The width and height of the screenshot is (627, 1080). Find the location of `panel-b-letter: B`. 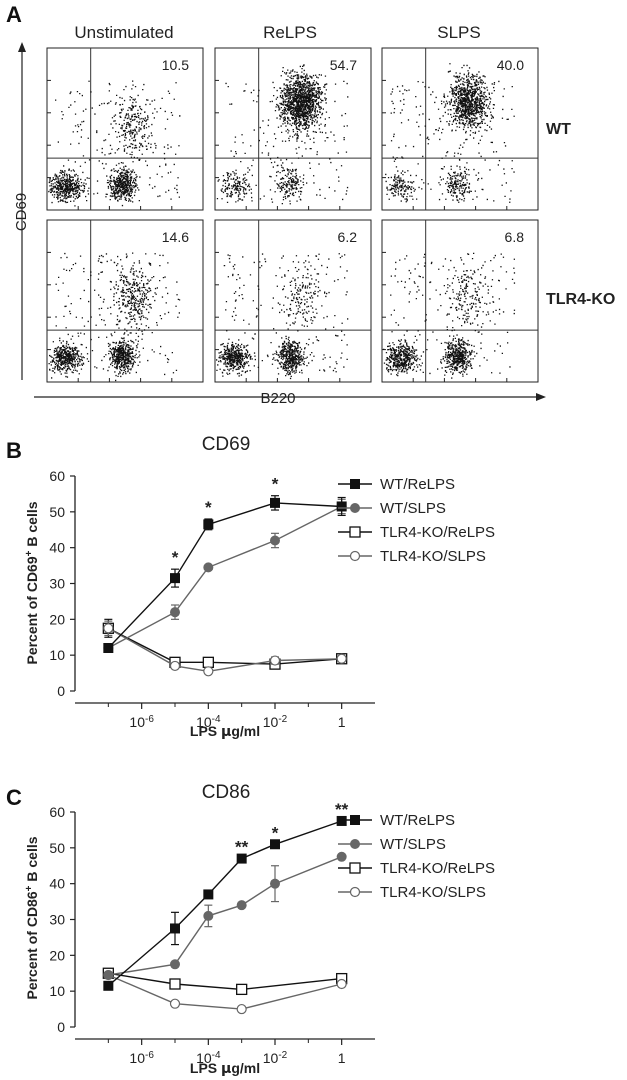

panel-b-letter: B is located at coordinates (14, 450).